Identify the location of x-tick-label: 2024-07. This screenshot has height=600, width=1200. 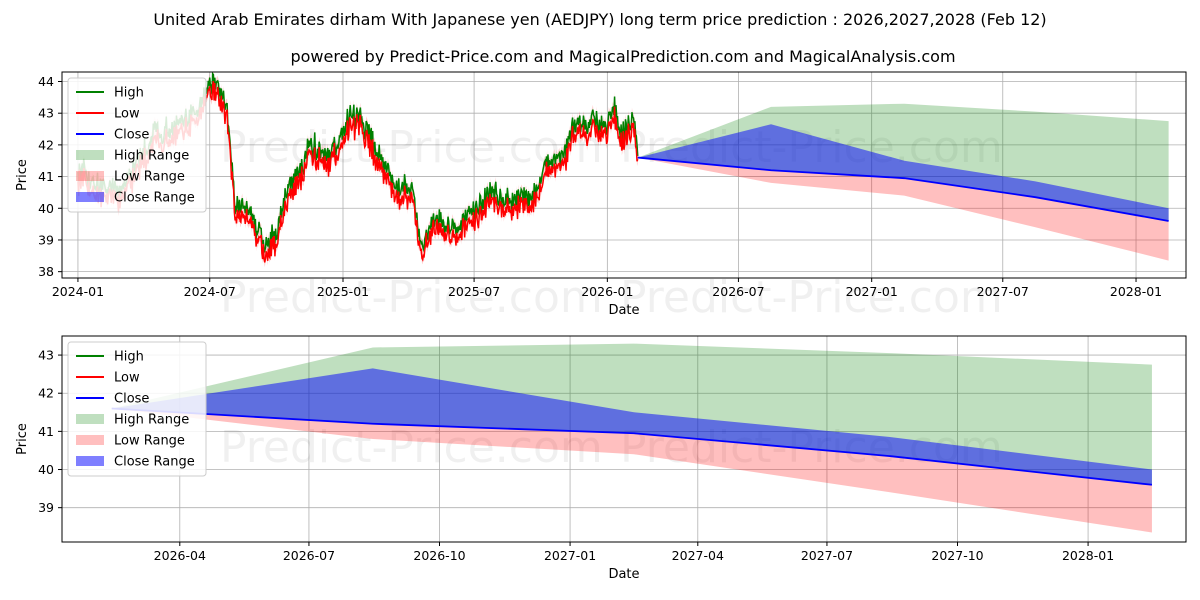
(210, 291).